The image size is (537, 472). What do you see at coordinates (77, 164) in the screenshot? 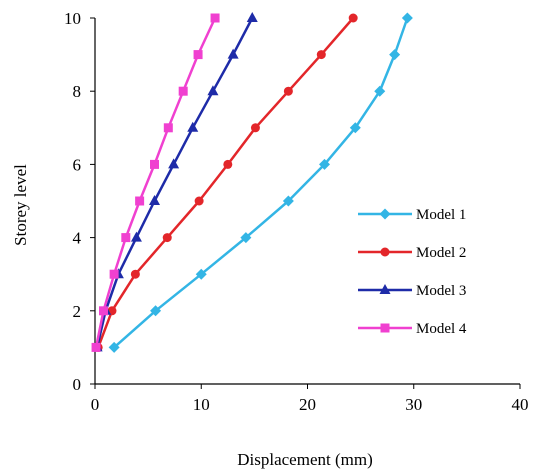
I see `y-tick-label: 6` at bounding box center [77, 164].